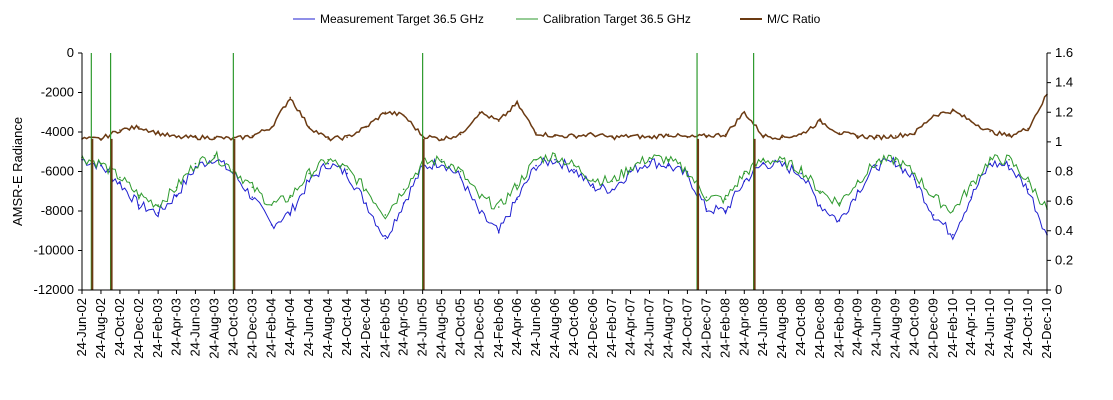 The height and width of the screenshot is (400, 1113). Describe the element at coordinates (57, 171) in the screenshot. I see `y-left-tick-label: -6000` at that location.